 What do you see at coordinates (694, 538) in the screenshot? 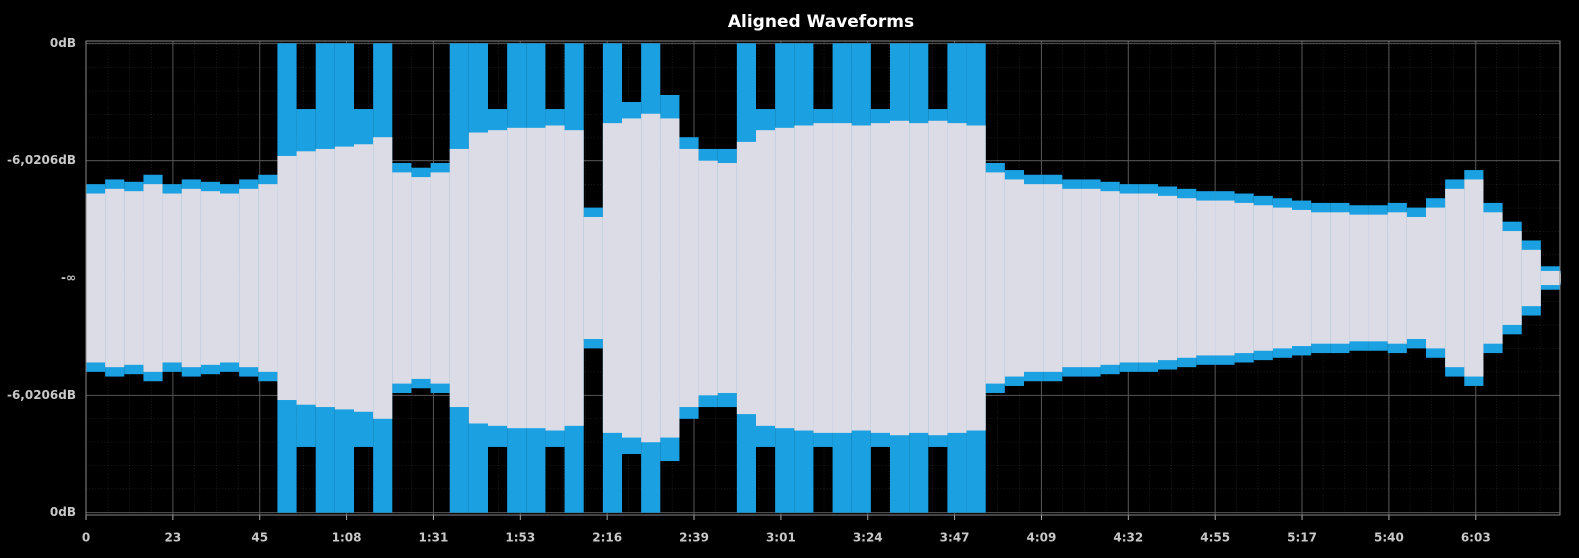
I see `x-tick-label: 2:39` at bounding box center [694, 538].